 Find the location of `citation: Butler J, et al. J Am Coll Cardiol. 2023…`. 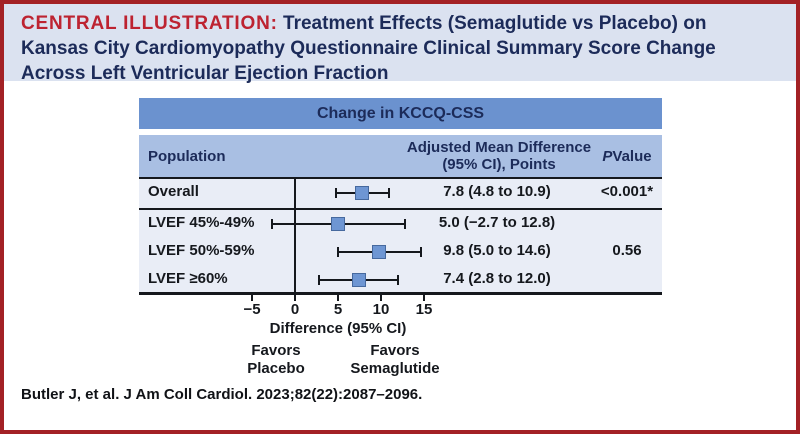

citation: Butler J, et al. J Am Coll Cardiol. 2023… is located at coordinates (222, 394).